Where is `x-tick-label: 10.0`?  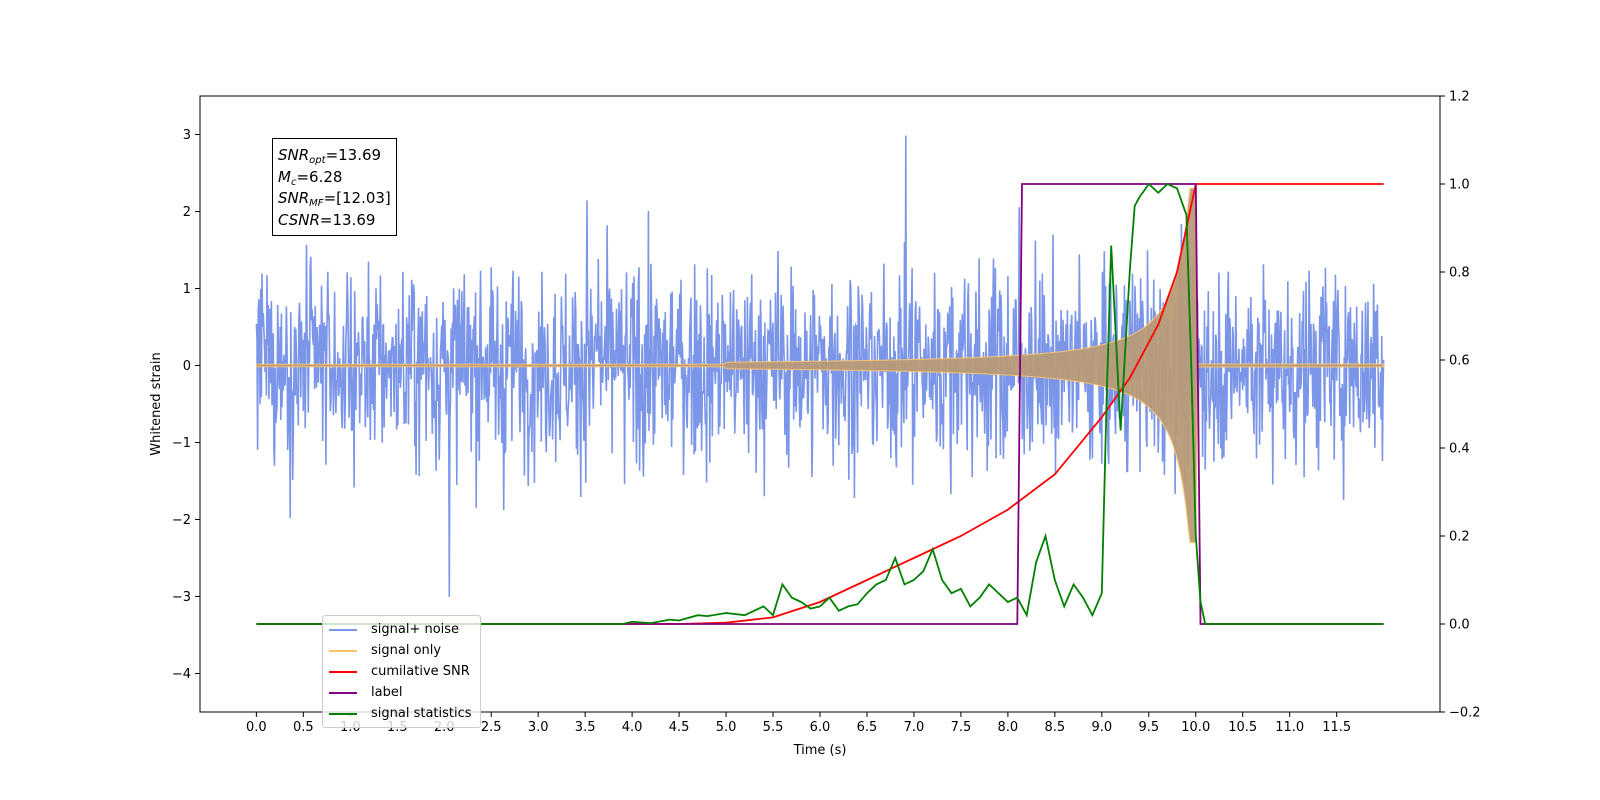
x-tick-label: 10.0 is located at coordinates (1195, 727).